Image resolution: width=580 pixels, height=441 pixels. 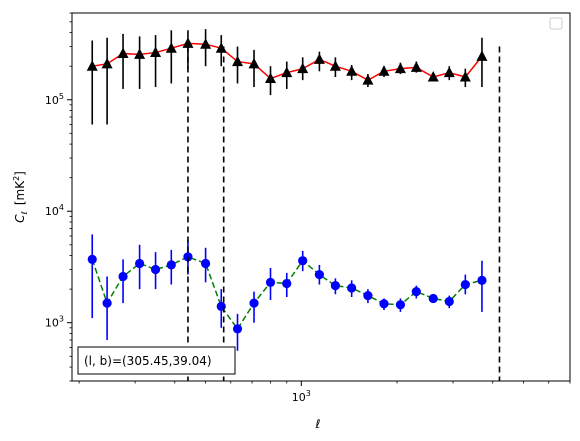 I want to click on x-tick-base: 10, so click(x=299, y=397).